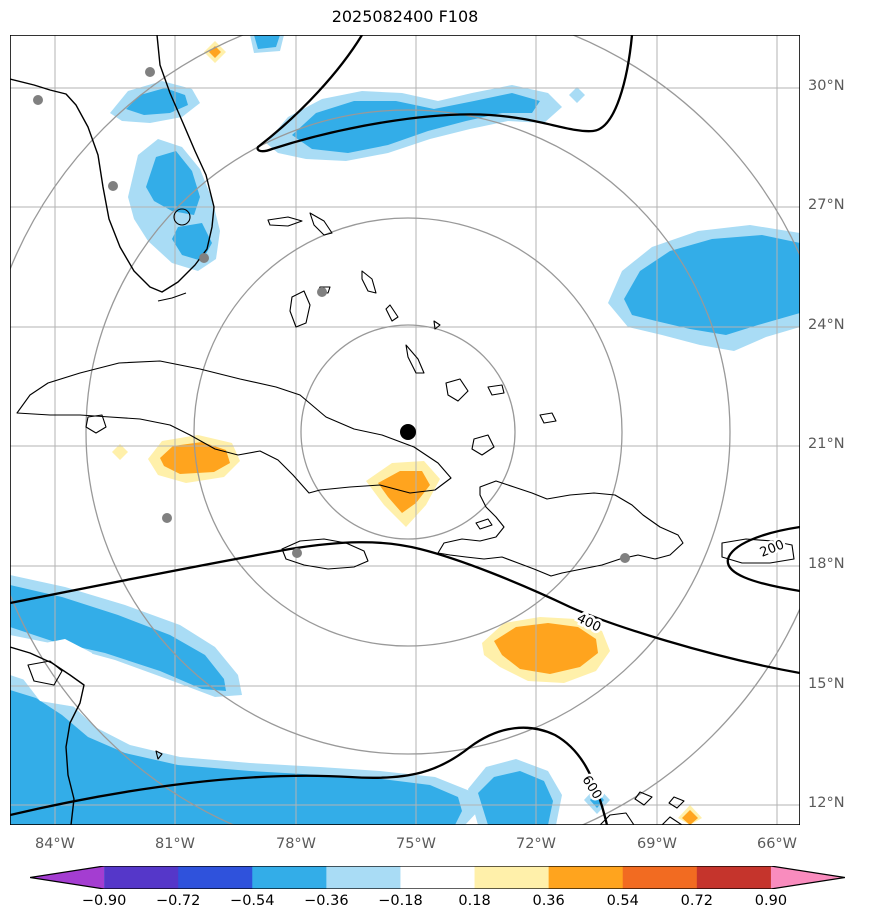 This screenshot has height=924, width=873. What do you see at coordinates (826, 444) in the screenshot?
I see `lat-tick-21n: 21°N` at bounding box center [826, 444].